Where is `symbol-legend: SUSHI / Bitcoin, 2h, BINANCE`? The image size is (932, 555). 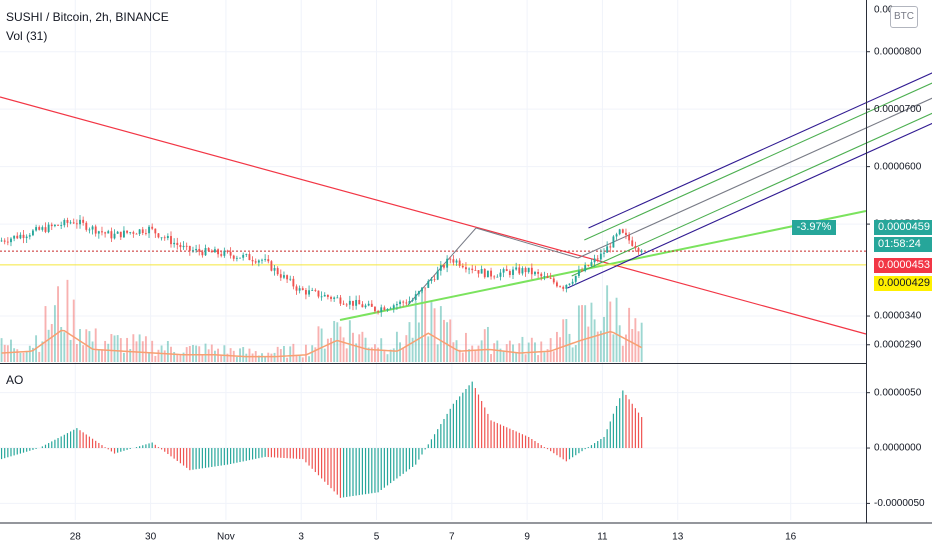 symbol-legend: SUSHI / Bitcoin, 2h, BINANCE is located at coordinates (87, 17).